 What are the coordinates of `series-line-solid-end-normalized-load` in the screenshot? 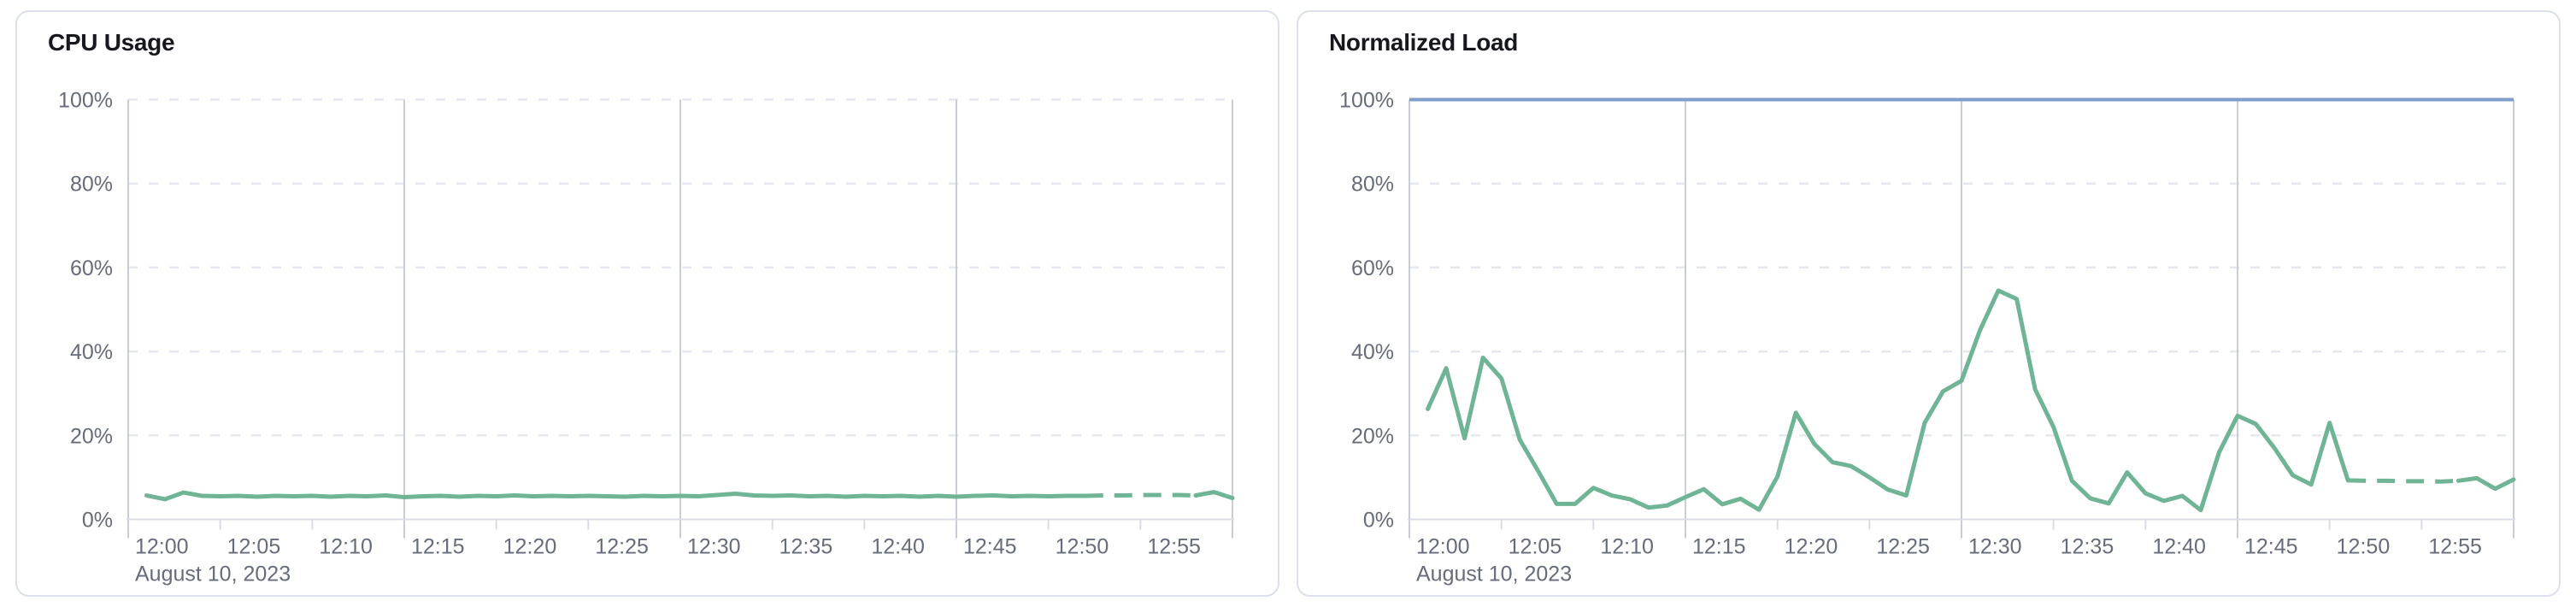 It's located at (2485, 483).